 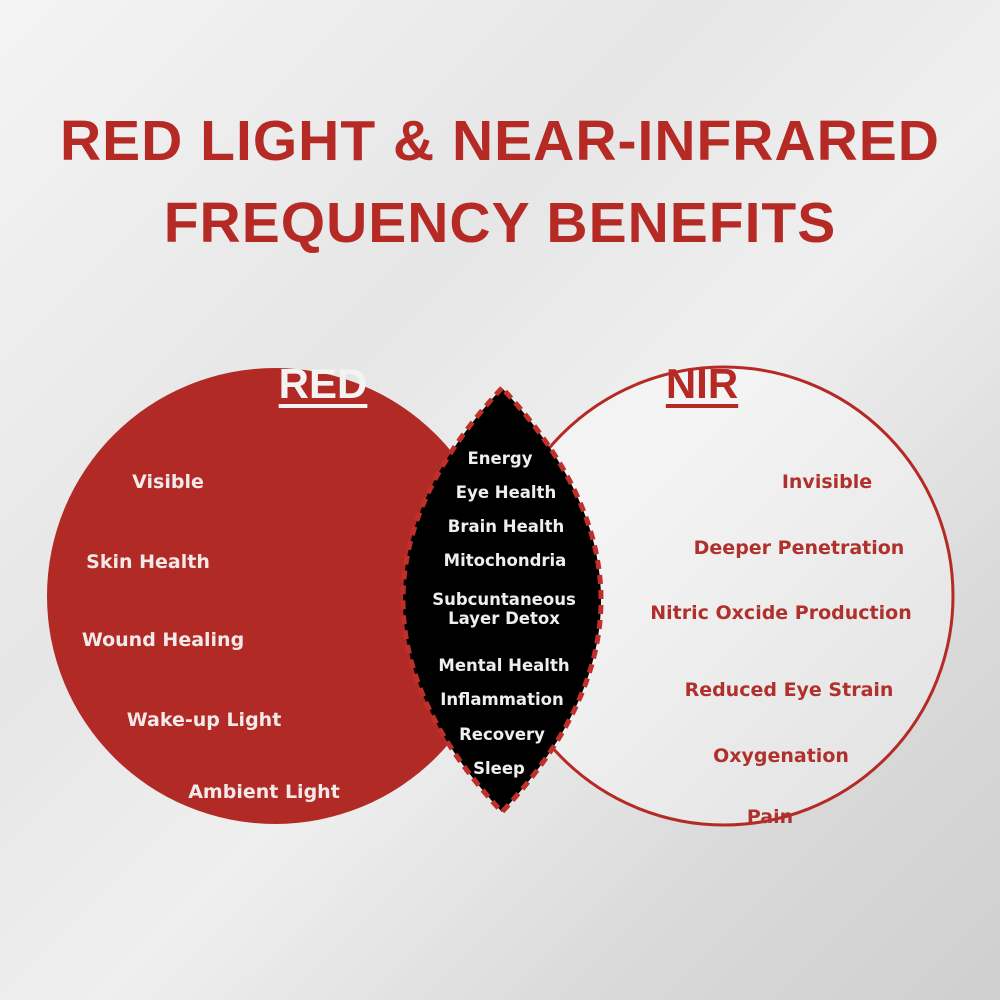 I want to click on nir-item: Nitric Oxcide Production, so click(x=781, y=613).